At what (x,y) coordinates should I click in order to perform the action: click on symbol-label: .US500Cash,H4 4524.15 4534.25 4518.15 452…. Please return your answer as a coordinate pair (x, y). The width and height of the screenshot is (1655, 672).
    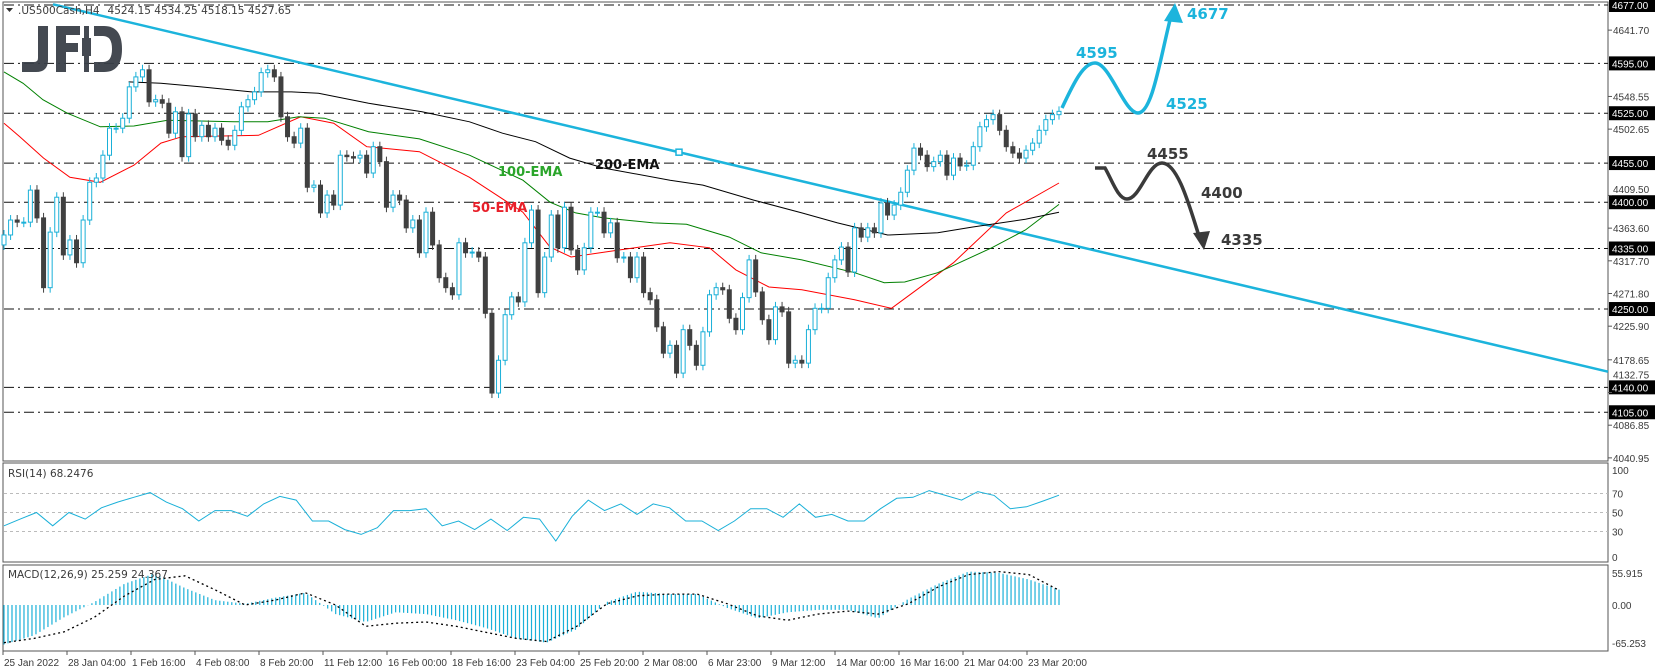
    Looking at the image, I should click on (154, 11).